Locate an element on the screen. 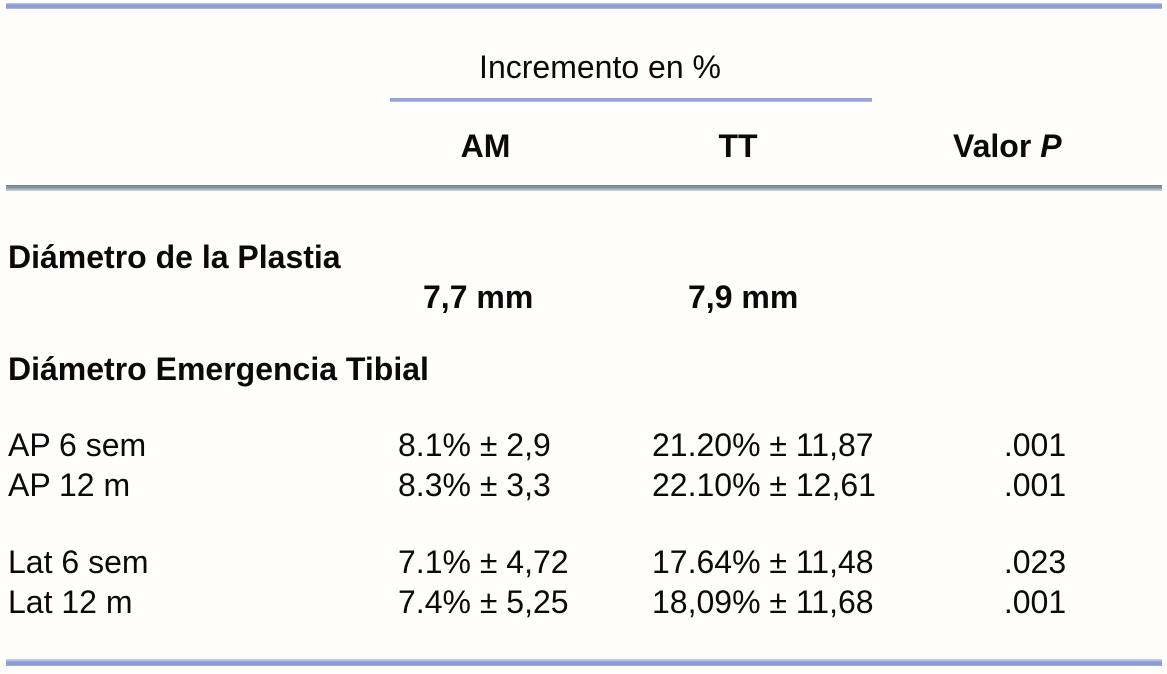 The width and height of the screenshot is (1167, 674). row-label: AP 6 sem is located at coordinates (77, 445).